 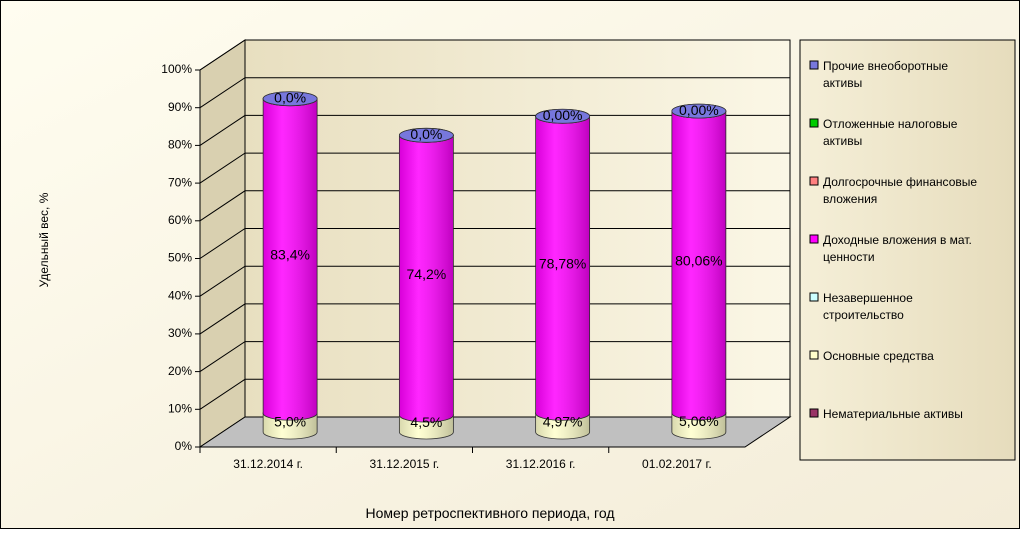 What do you see at coordinates (900, 190) in the screenshot?
I see `legend-label: Долгосрочные финансовые вложения` at bounding box center [900, 190].